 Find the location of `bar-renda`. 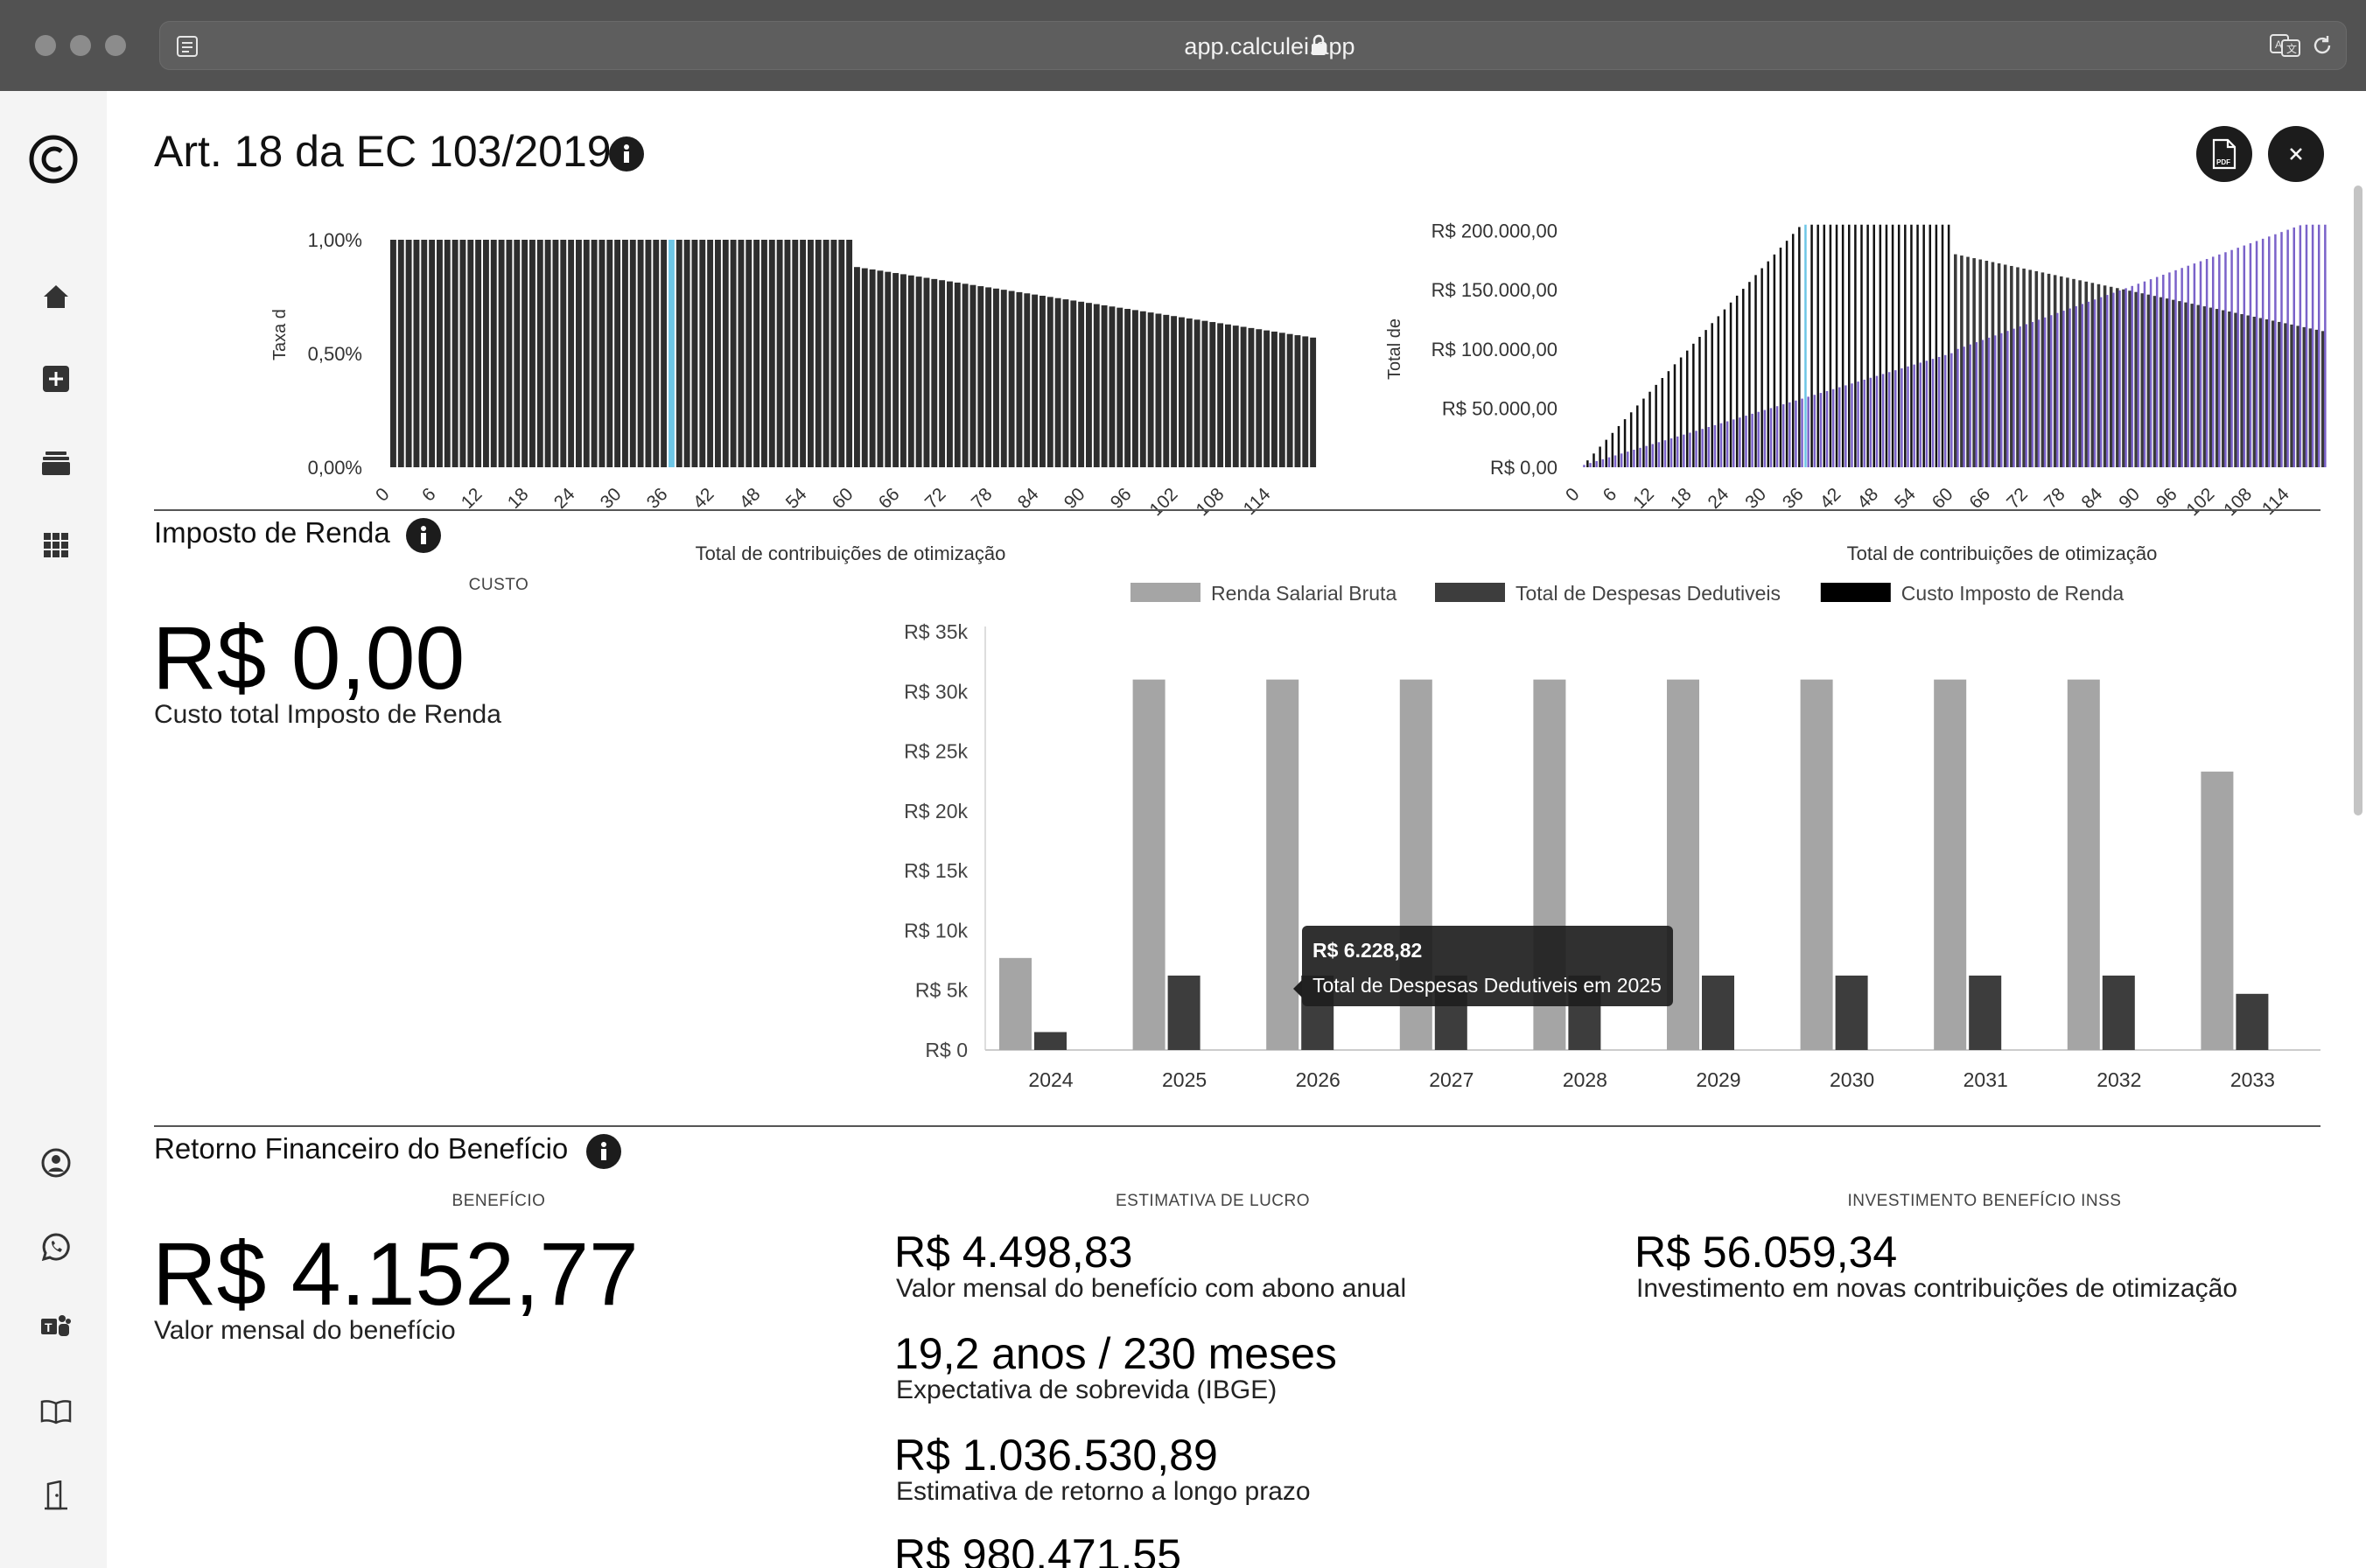

bar-renda is located at coordinates (2217, 910).